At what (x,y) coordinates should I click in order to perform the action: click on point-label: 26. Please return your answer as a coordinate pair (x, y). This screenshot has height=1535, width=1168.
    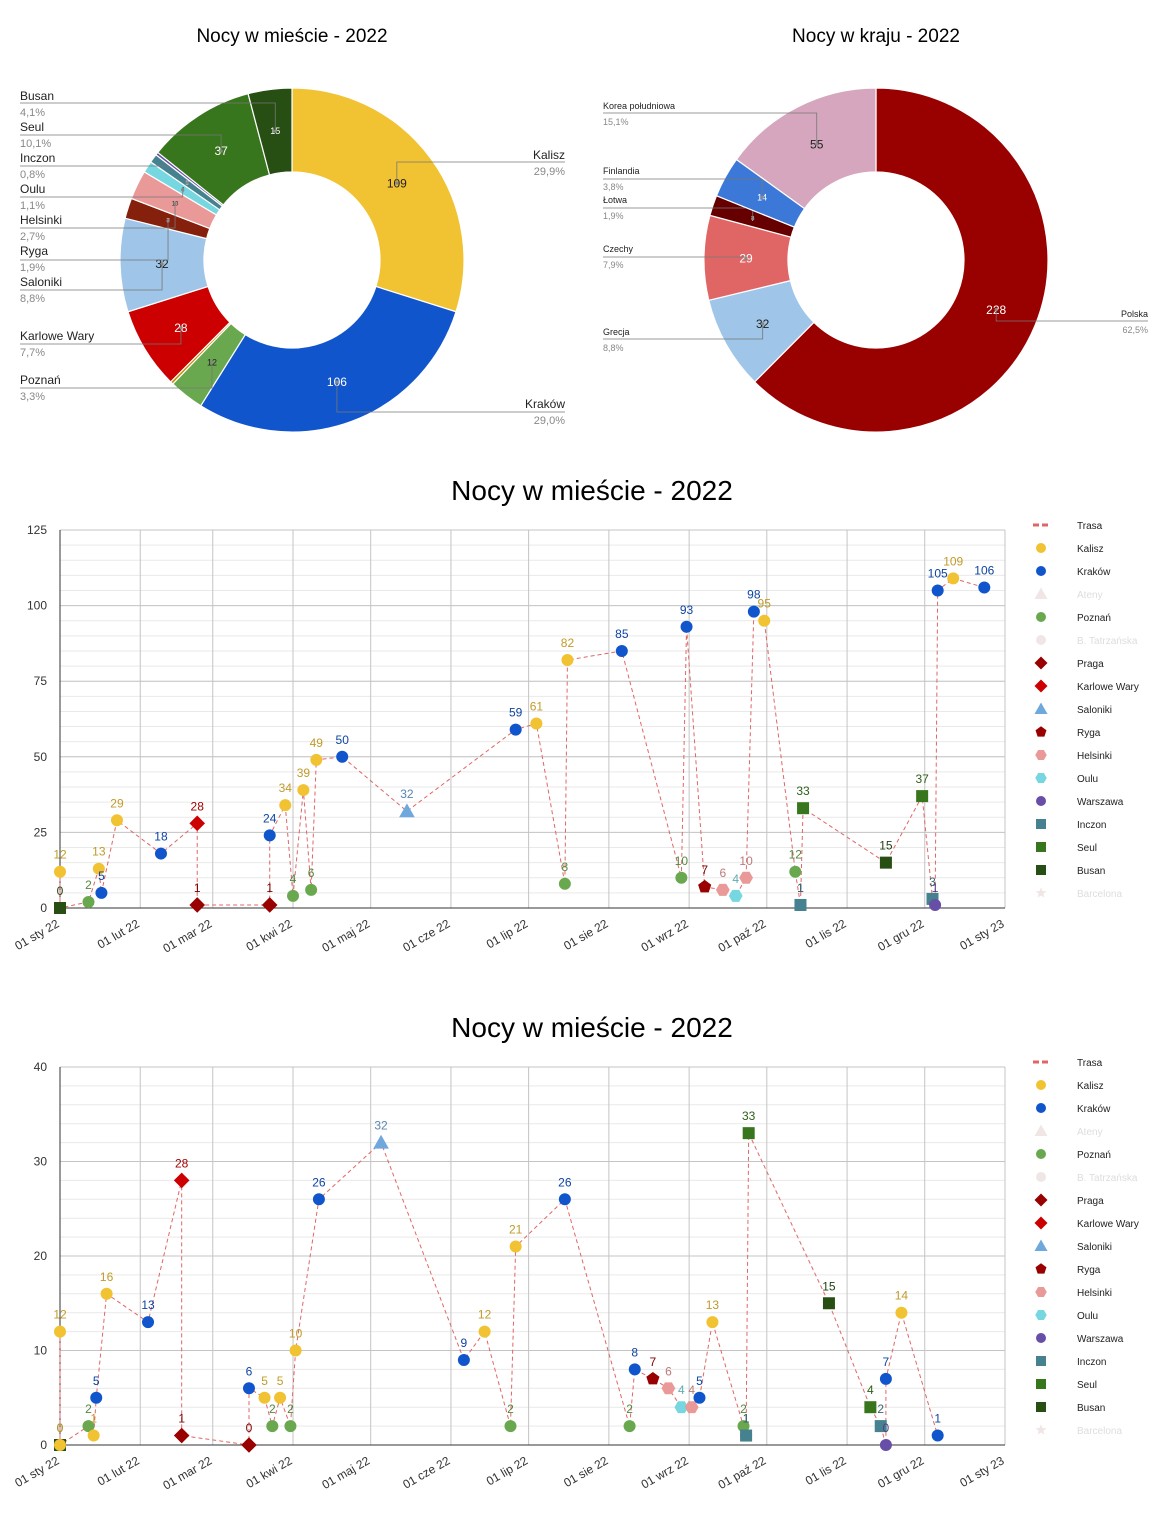
    Looking at the image, I should click on (565, 1182).